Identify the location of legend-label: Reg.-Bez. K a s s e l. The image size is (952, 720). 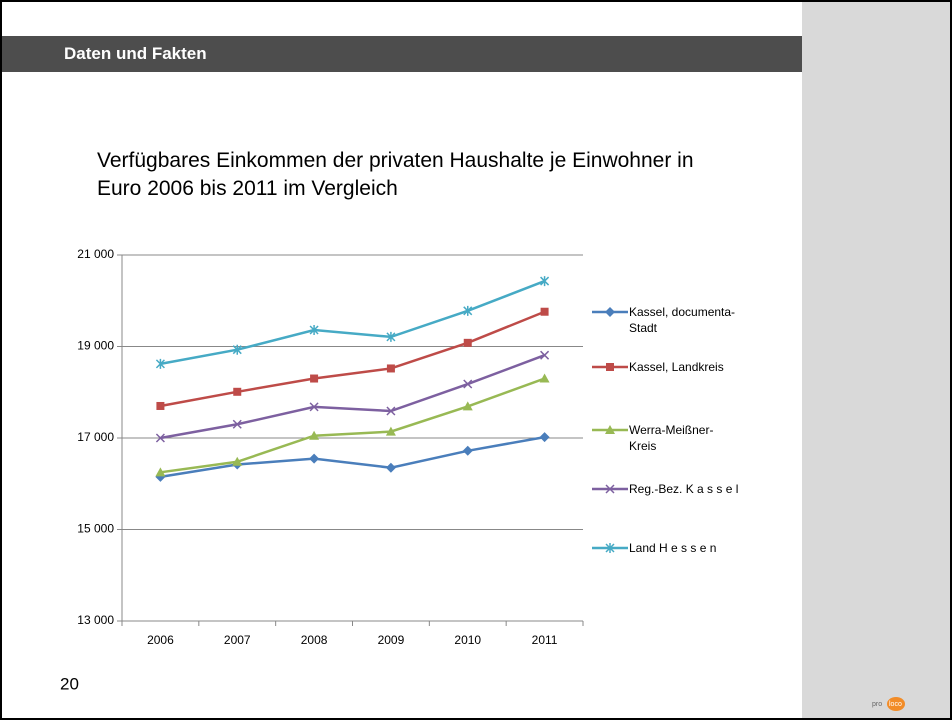
(684, 489).